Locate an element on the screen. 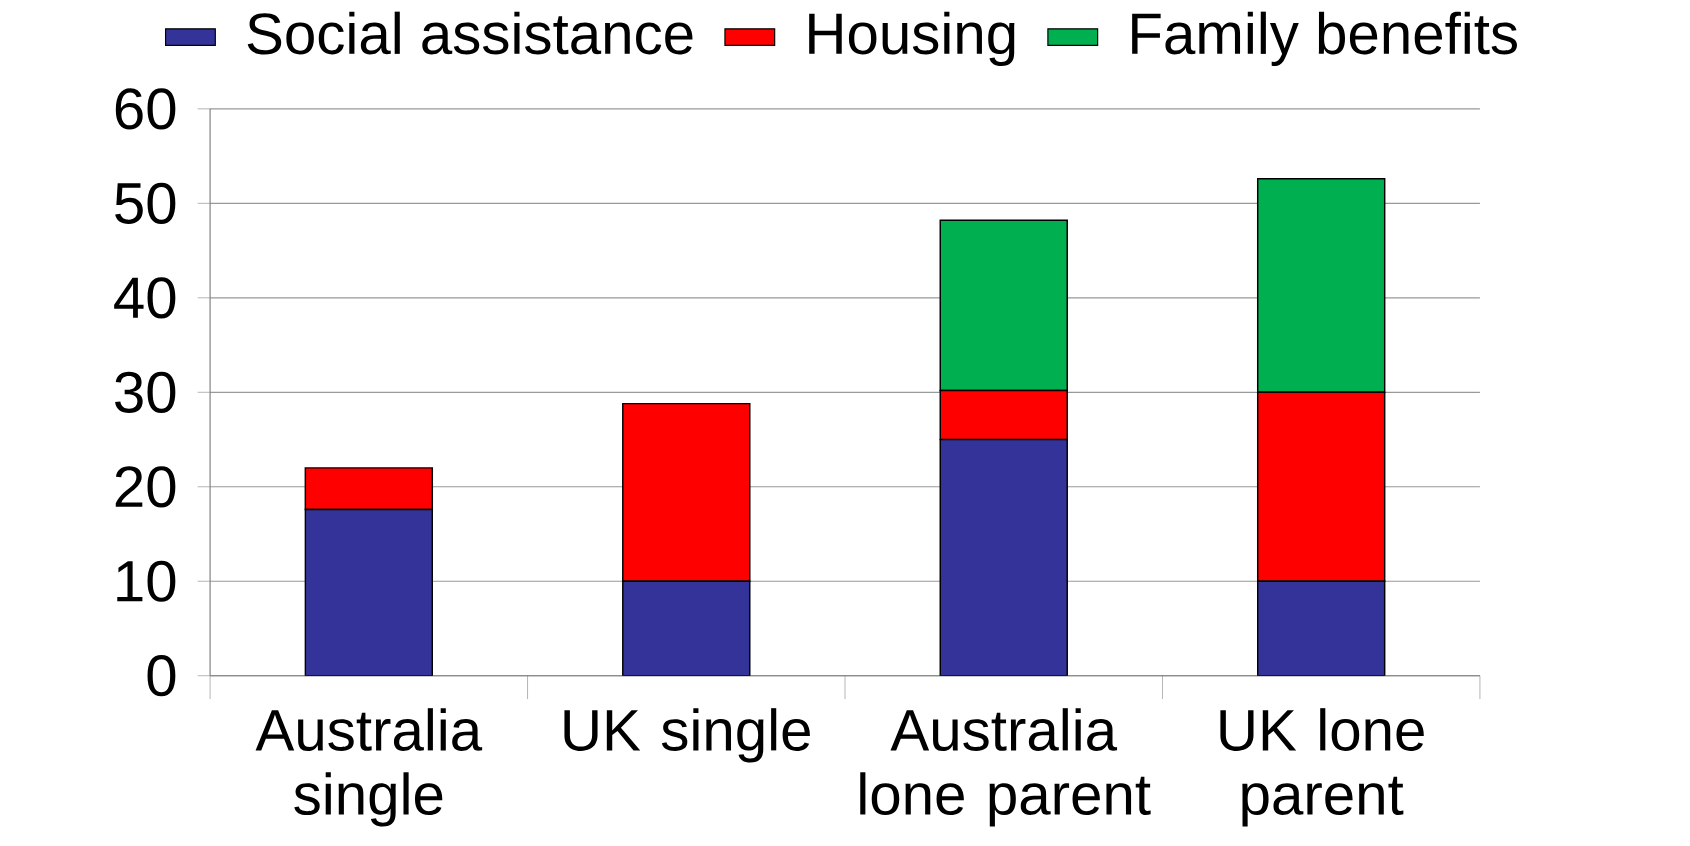  legend-label: Housing is located at coordinates (912, 38).